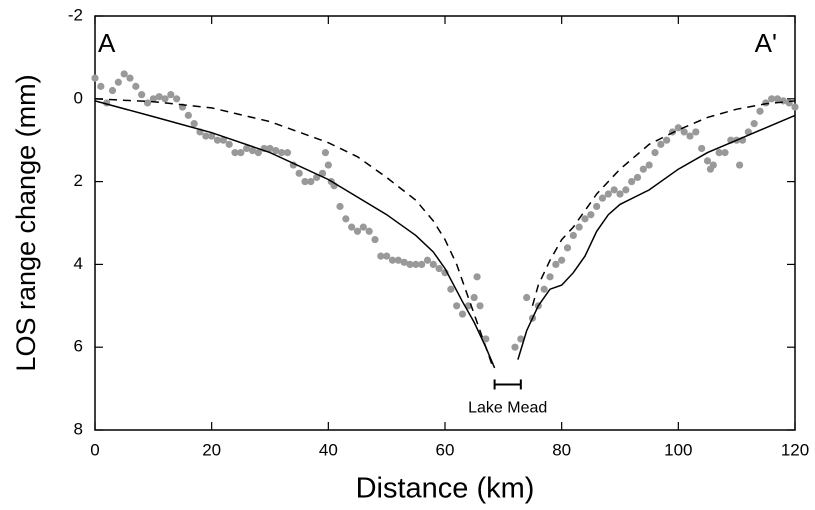 The image size is (815, 510). Describe the element at coordinates (94, 449) in the screenshot. I see `x-tick-label: 0` at that location.